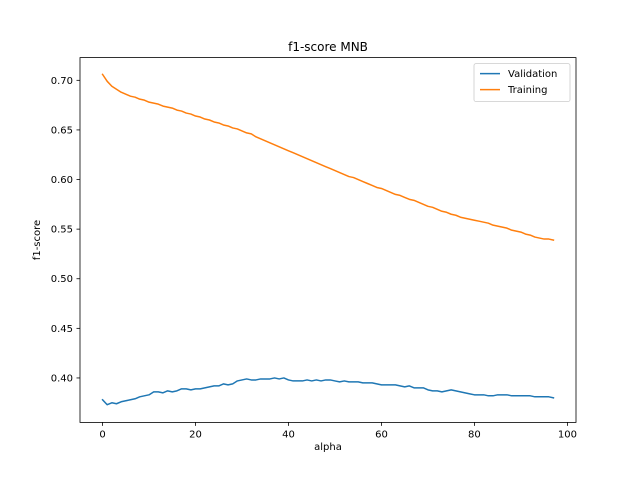 This screenshot has height=480, width=640. I want to click on y-tick-label: 0.65, so click(62, 130).